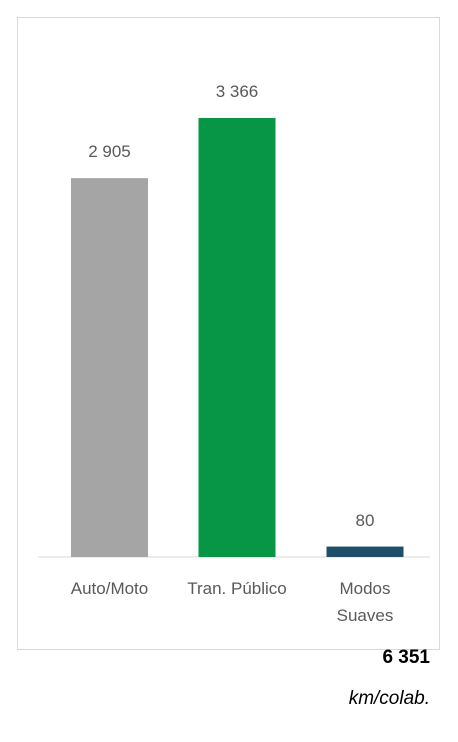 This screenshot has width=458, height=742. Describe the element at coordinates (237, 588) in the screenshot. I see `x-tick-label: Tran. Público` at that location.